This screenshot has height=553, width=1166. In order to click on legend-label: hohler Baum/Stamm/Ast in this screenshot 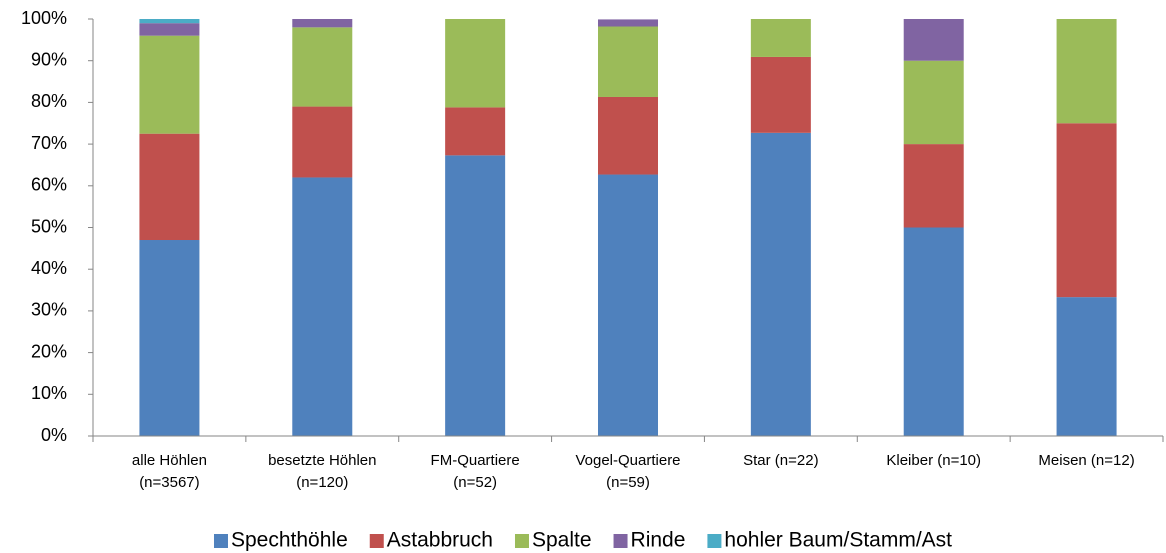, I will do `click(838, 540)`.